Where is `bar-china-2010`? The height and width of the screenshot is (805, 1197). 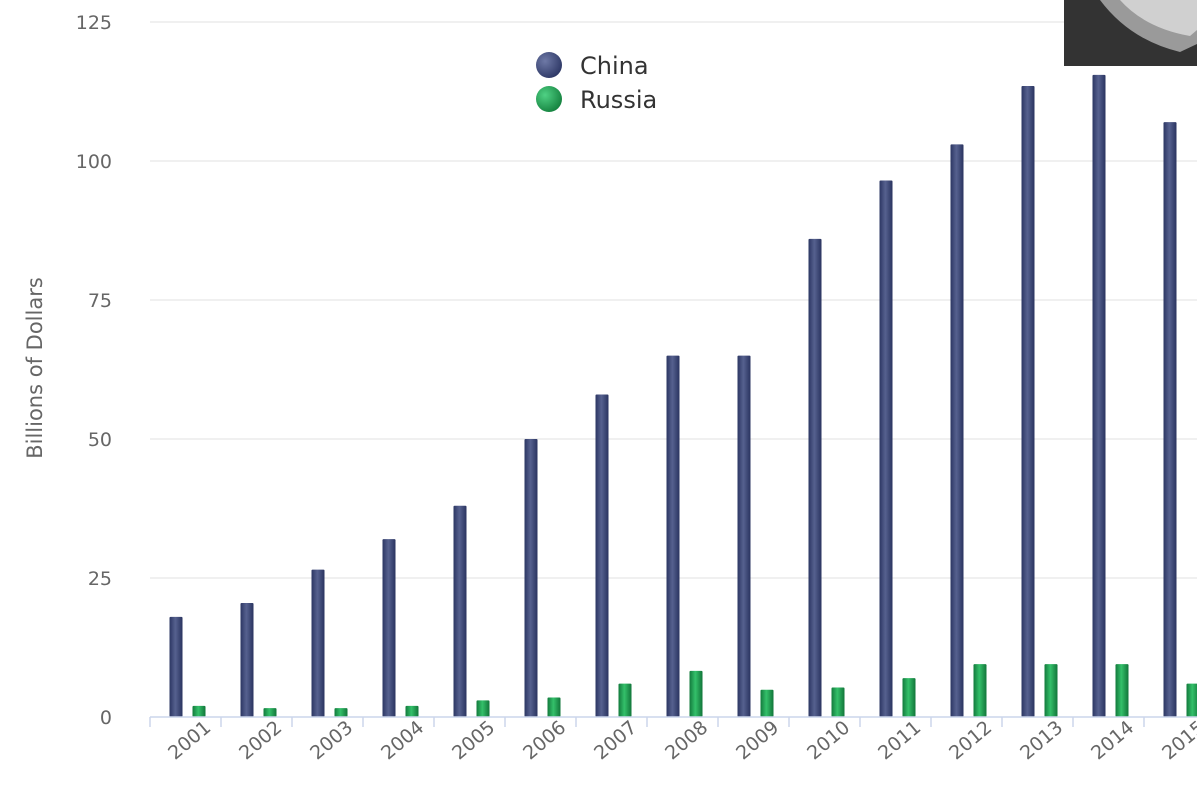
bar-china-2010 is located at coordinates (815, 477).